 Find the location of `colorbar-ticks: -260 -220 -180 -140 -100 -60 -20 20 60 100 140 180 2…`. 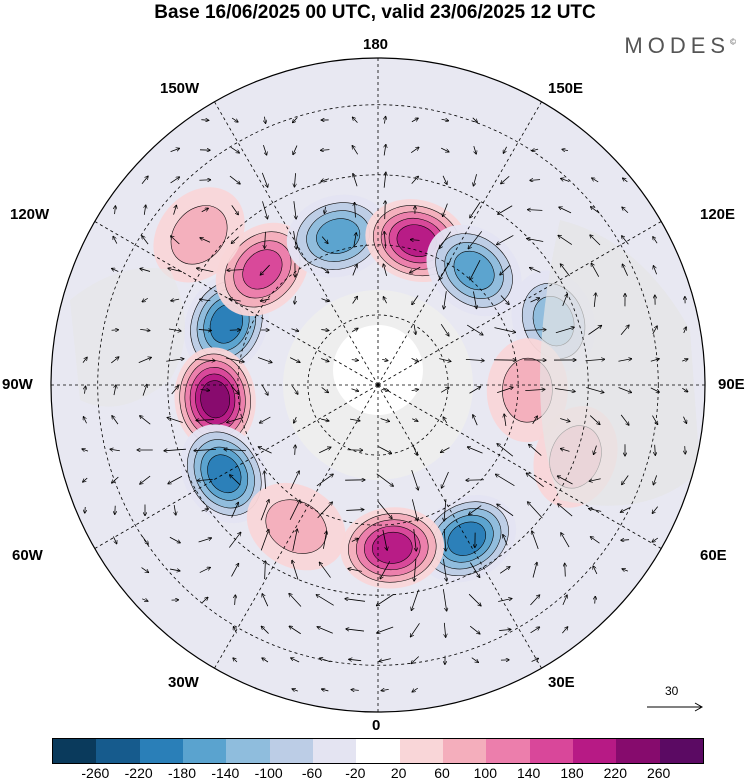

colorbar-ticks: -260 -220 -180 -140 -100 -60 -20 20 60 100 140 180 2… is located at coordinates (377, 774).